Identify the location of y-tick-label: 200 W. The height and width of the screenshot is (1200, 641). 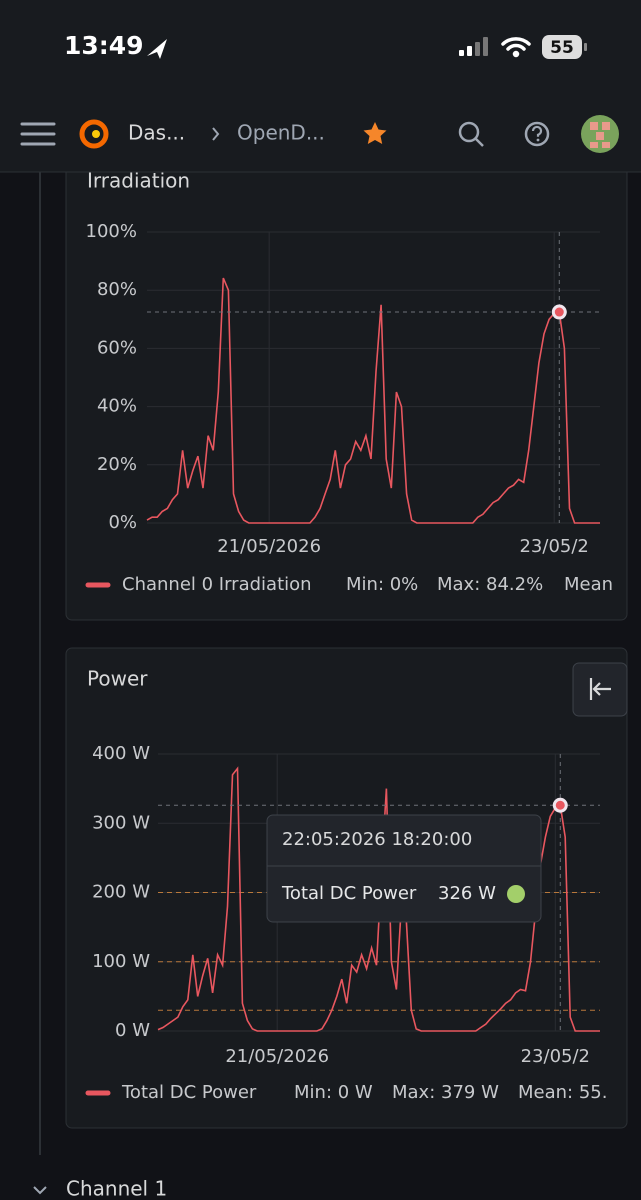
(121, 892).